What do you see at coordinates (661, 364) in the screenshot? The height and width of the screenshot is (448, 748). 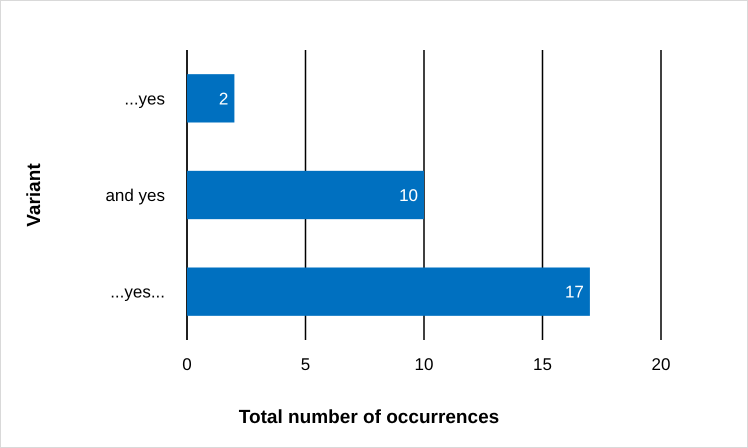 I see `x-tick-label: 20` at bounding box center [661, 364].